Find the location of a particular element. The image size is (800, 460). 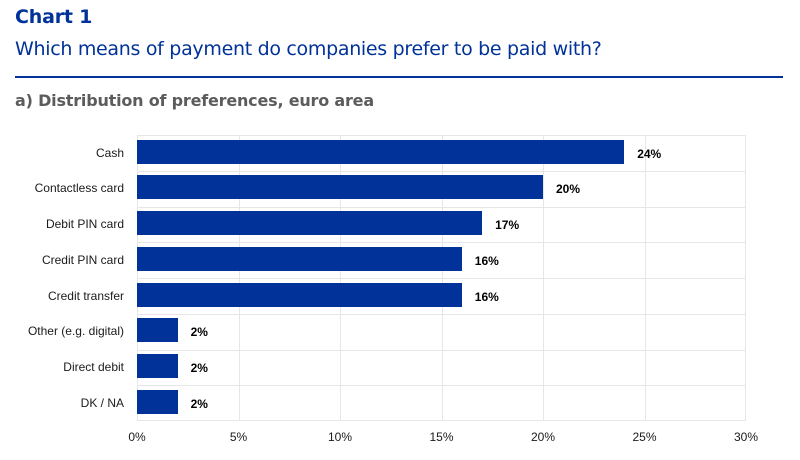

x-tick-label: 10% is located at coordinates (340, 437).